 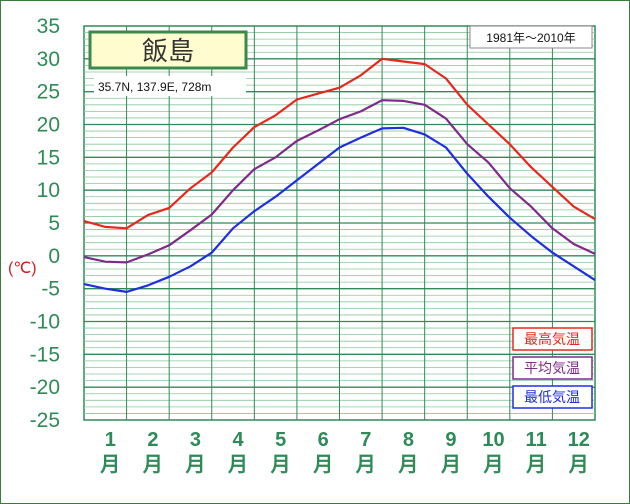 What do you see at coordinates (54, 256) in the screenshot?
I see `y-tick-label: 0` at bounding box center [54, 256].